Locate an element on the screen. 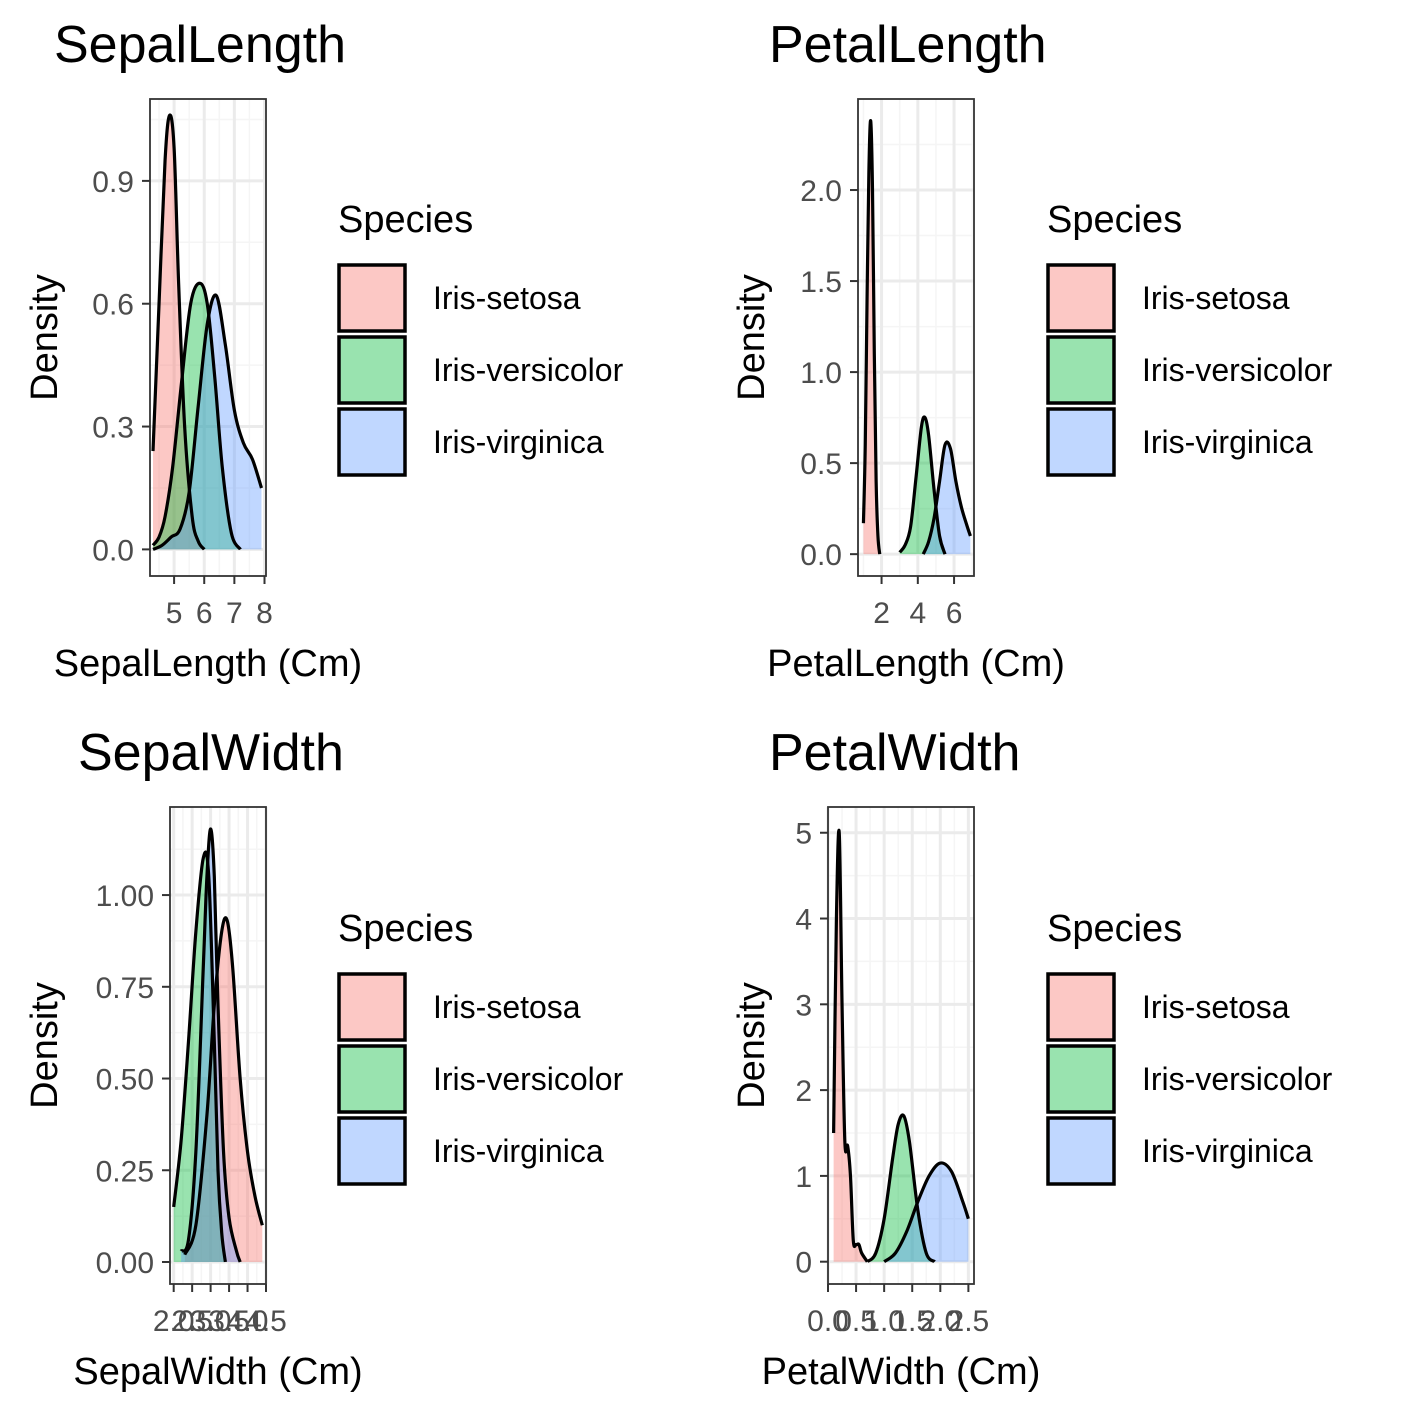  x-tick-label: 1.0 is located at coordinates (884, 1321).